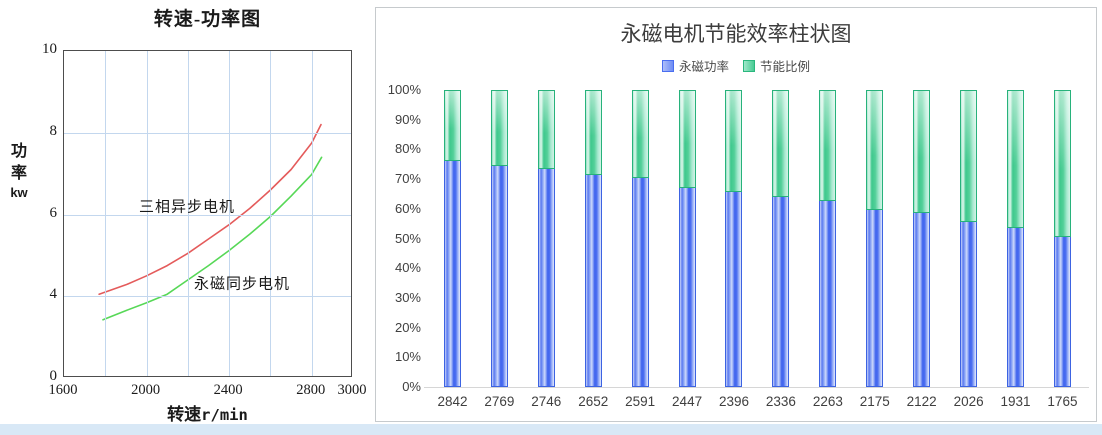 This screenshot has width=1102, height=435. I want to click on percent-tick-label: 70%, so click(407, 179).